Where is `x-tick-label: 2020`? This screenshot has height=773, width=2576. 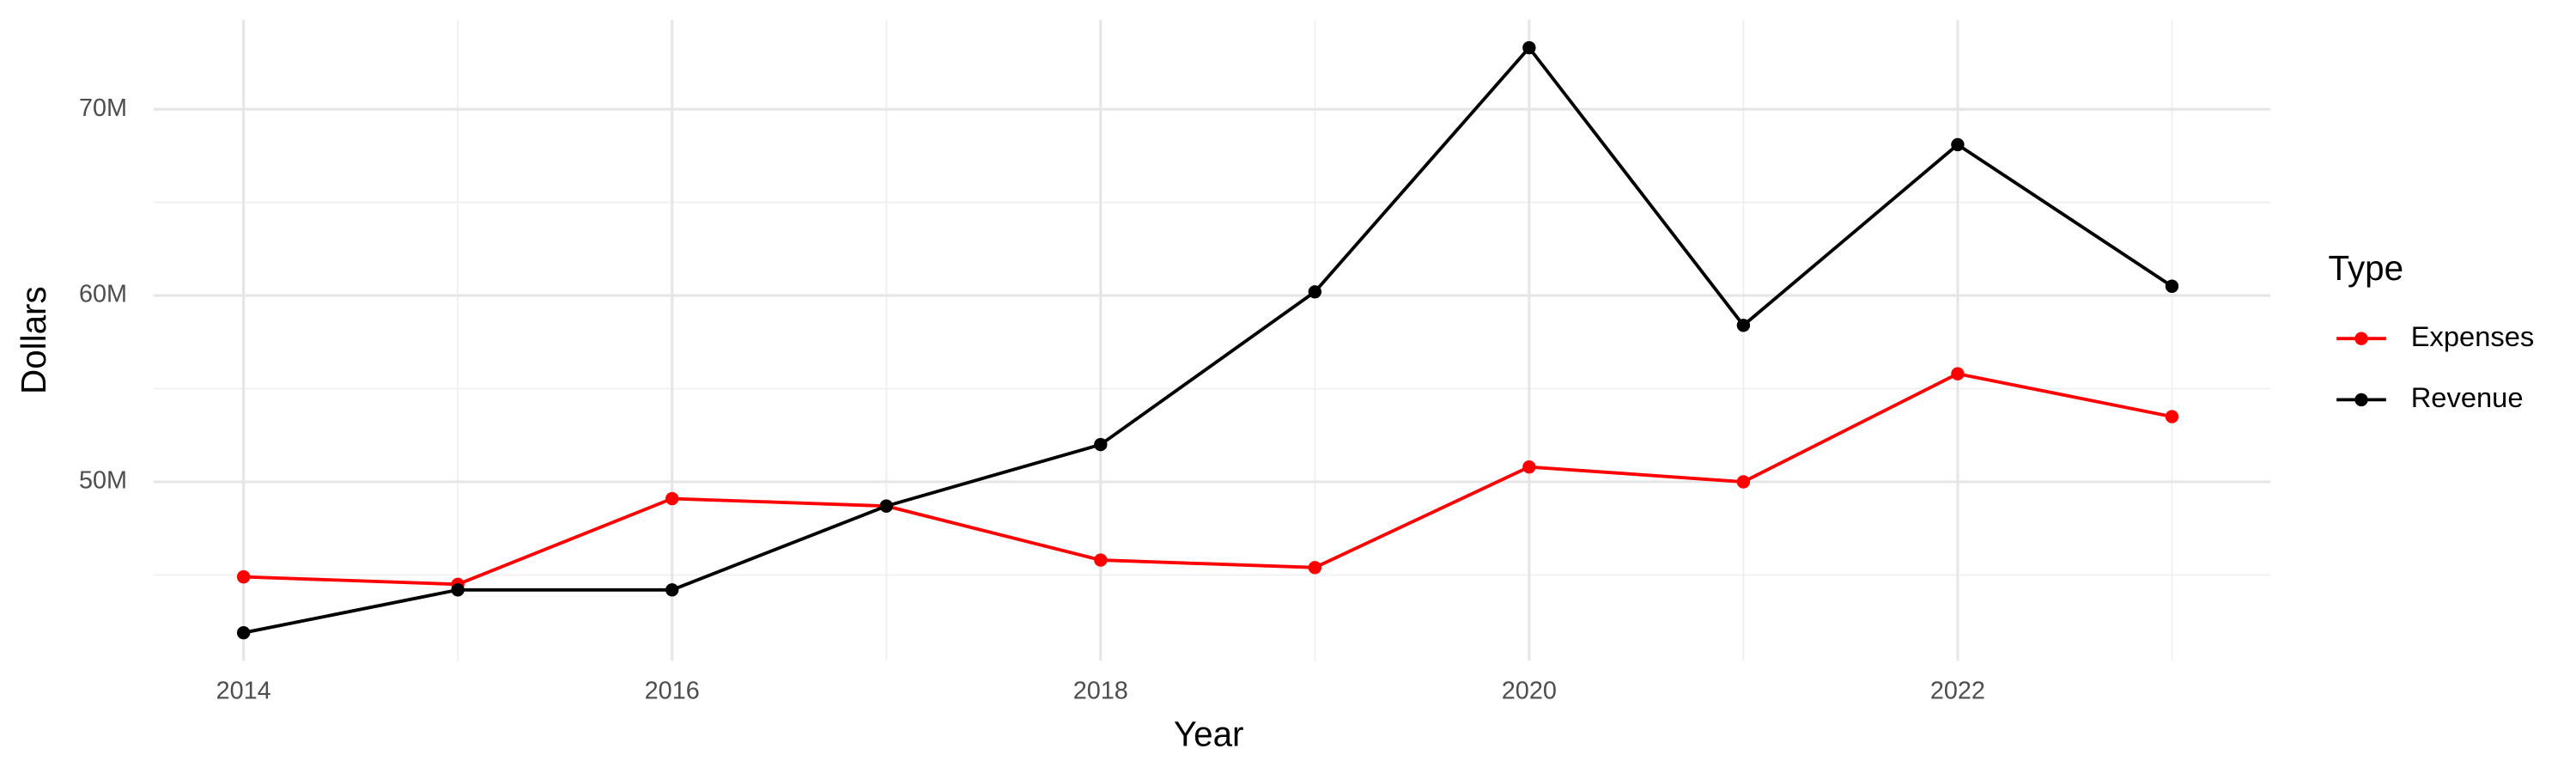 x-tick-label: 2020 is located at coordinates (1529, 690).